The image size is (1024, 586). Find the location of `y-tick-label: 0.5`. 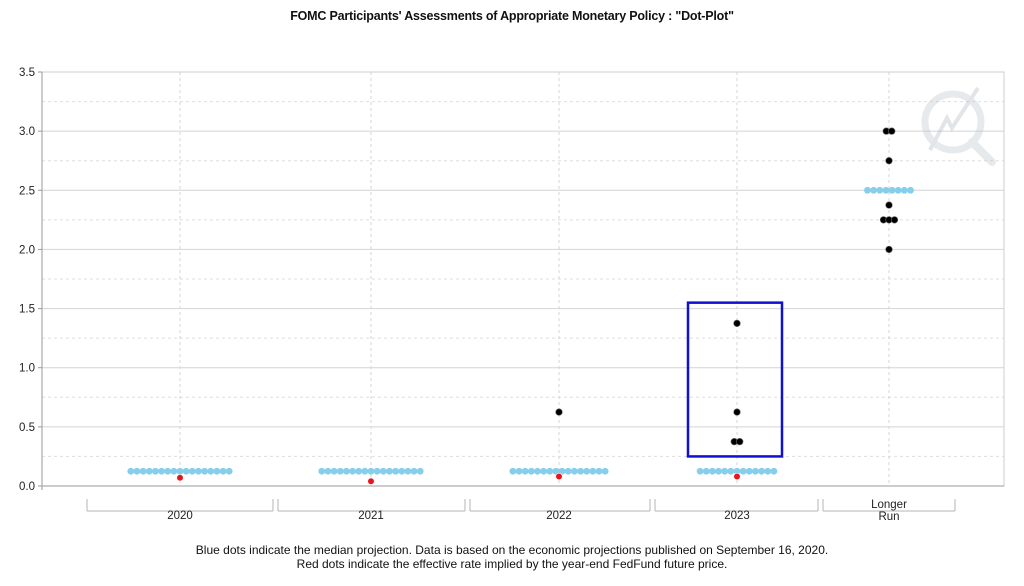

y-tick-label: 0.5 is located at coordinates (27, 428).